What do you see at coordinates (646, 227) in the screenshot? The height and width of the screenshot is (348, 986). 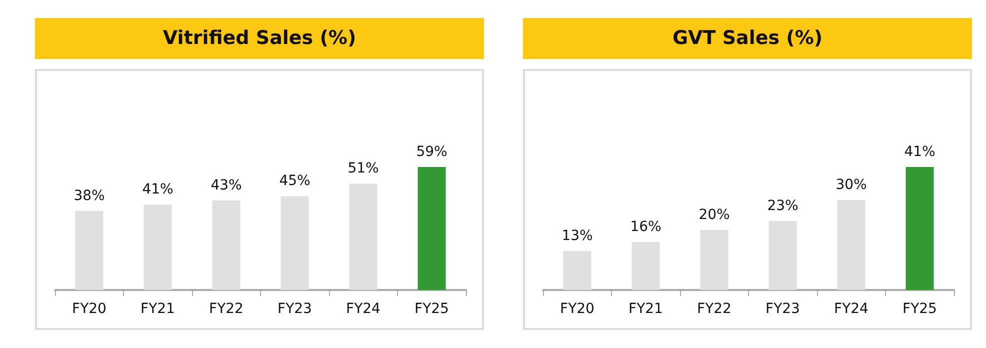 I see `data-label: 16%` at bounding box center [646, 227].